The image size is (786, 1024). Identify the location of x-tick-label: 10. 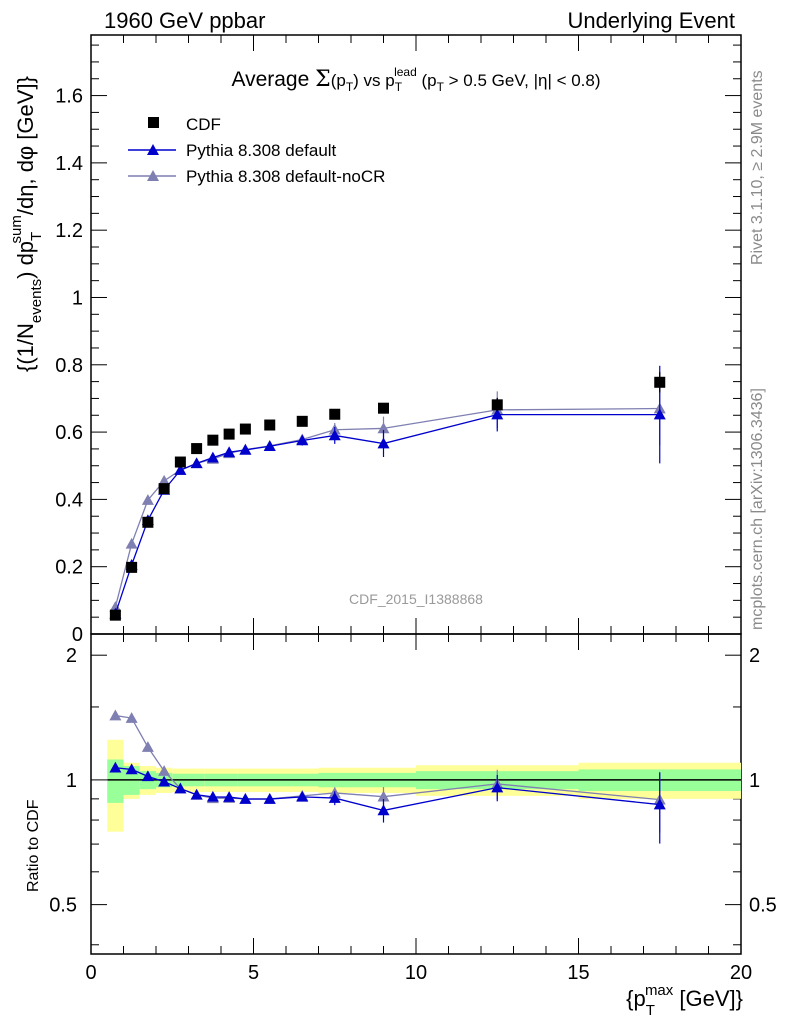
(416, 973).